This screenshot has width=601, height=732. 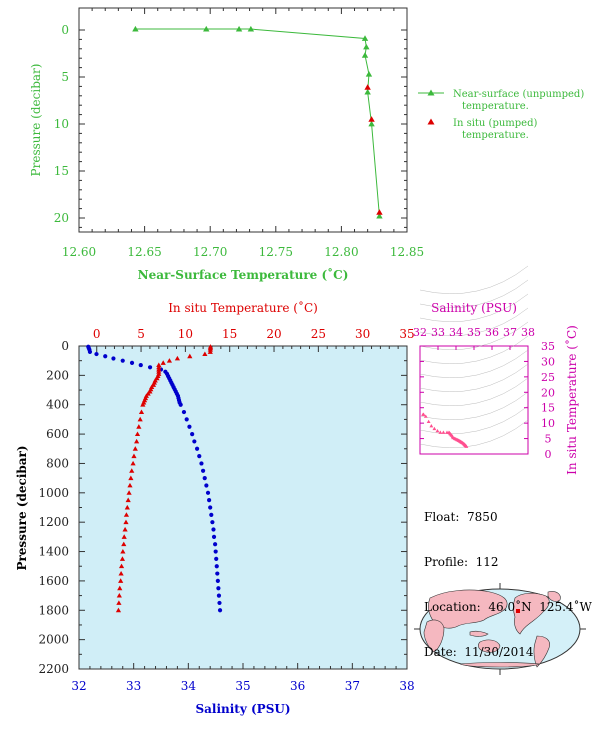 What do you see at coordinates (571, 400) in the screenshot?
I see `ts-right-y-axis-label: In situ Temperature (˚C)` at bounding box center [571, 400].